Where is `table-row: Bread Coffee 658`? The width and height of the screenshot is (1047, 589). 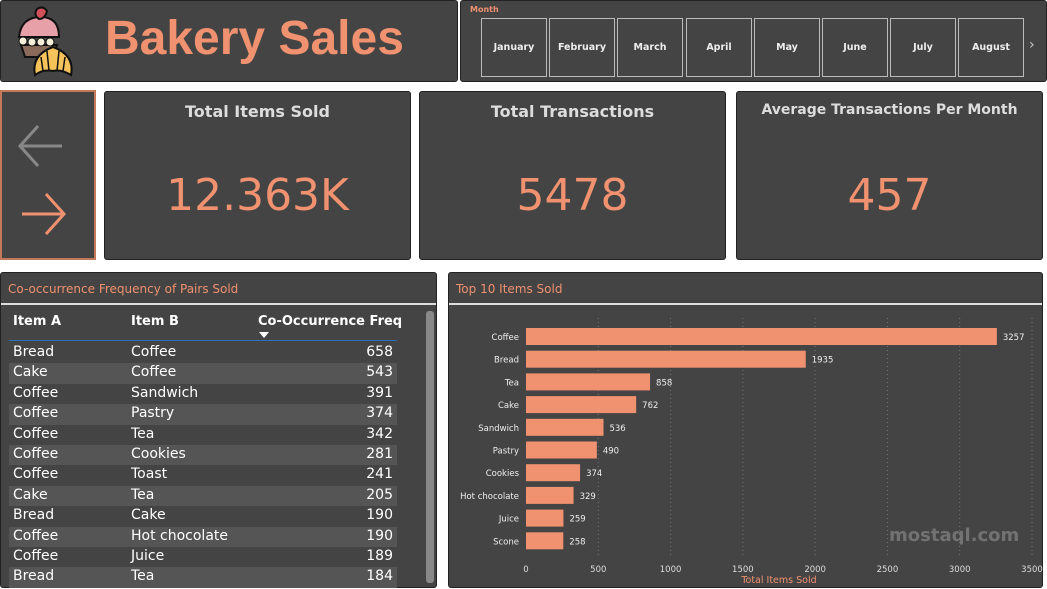 table-row: Bread Coffee 658 is located at coordinates (203, 353).